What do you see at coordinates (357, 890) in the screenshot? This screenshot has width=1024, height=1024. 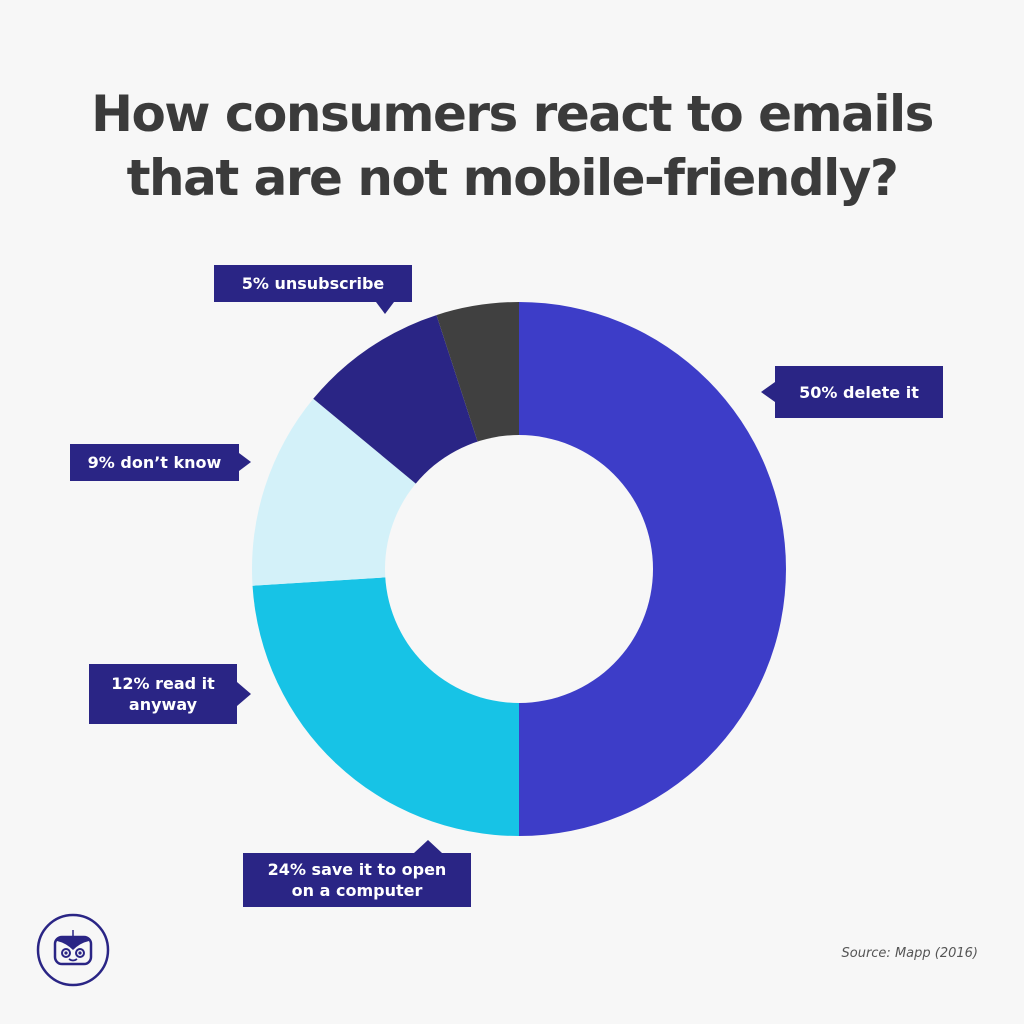 I see `label-save-text-2: on a computer` at bounding box center [357, 890].